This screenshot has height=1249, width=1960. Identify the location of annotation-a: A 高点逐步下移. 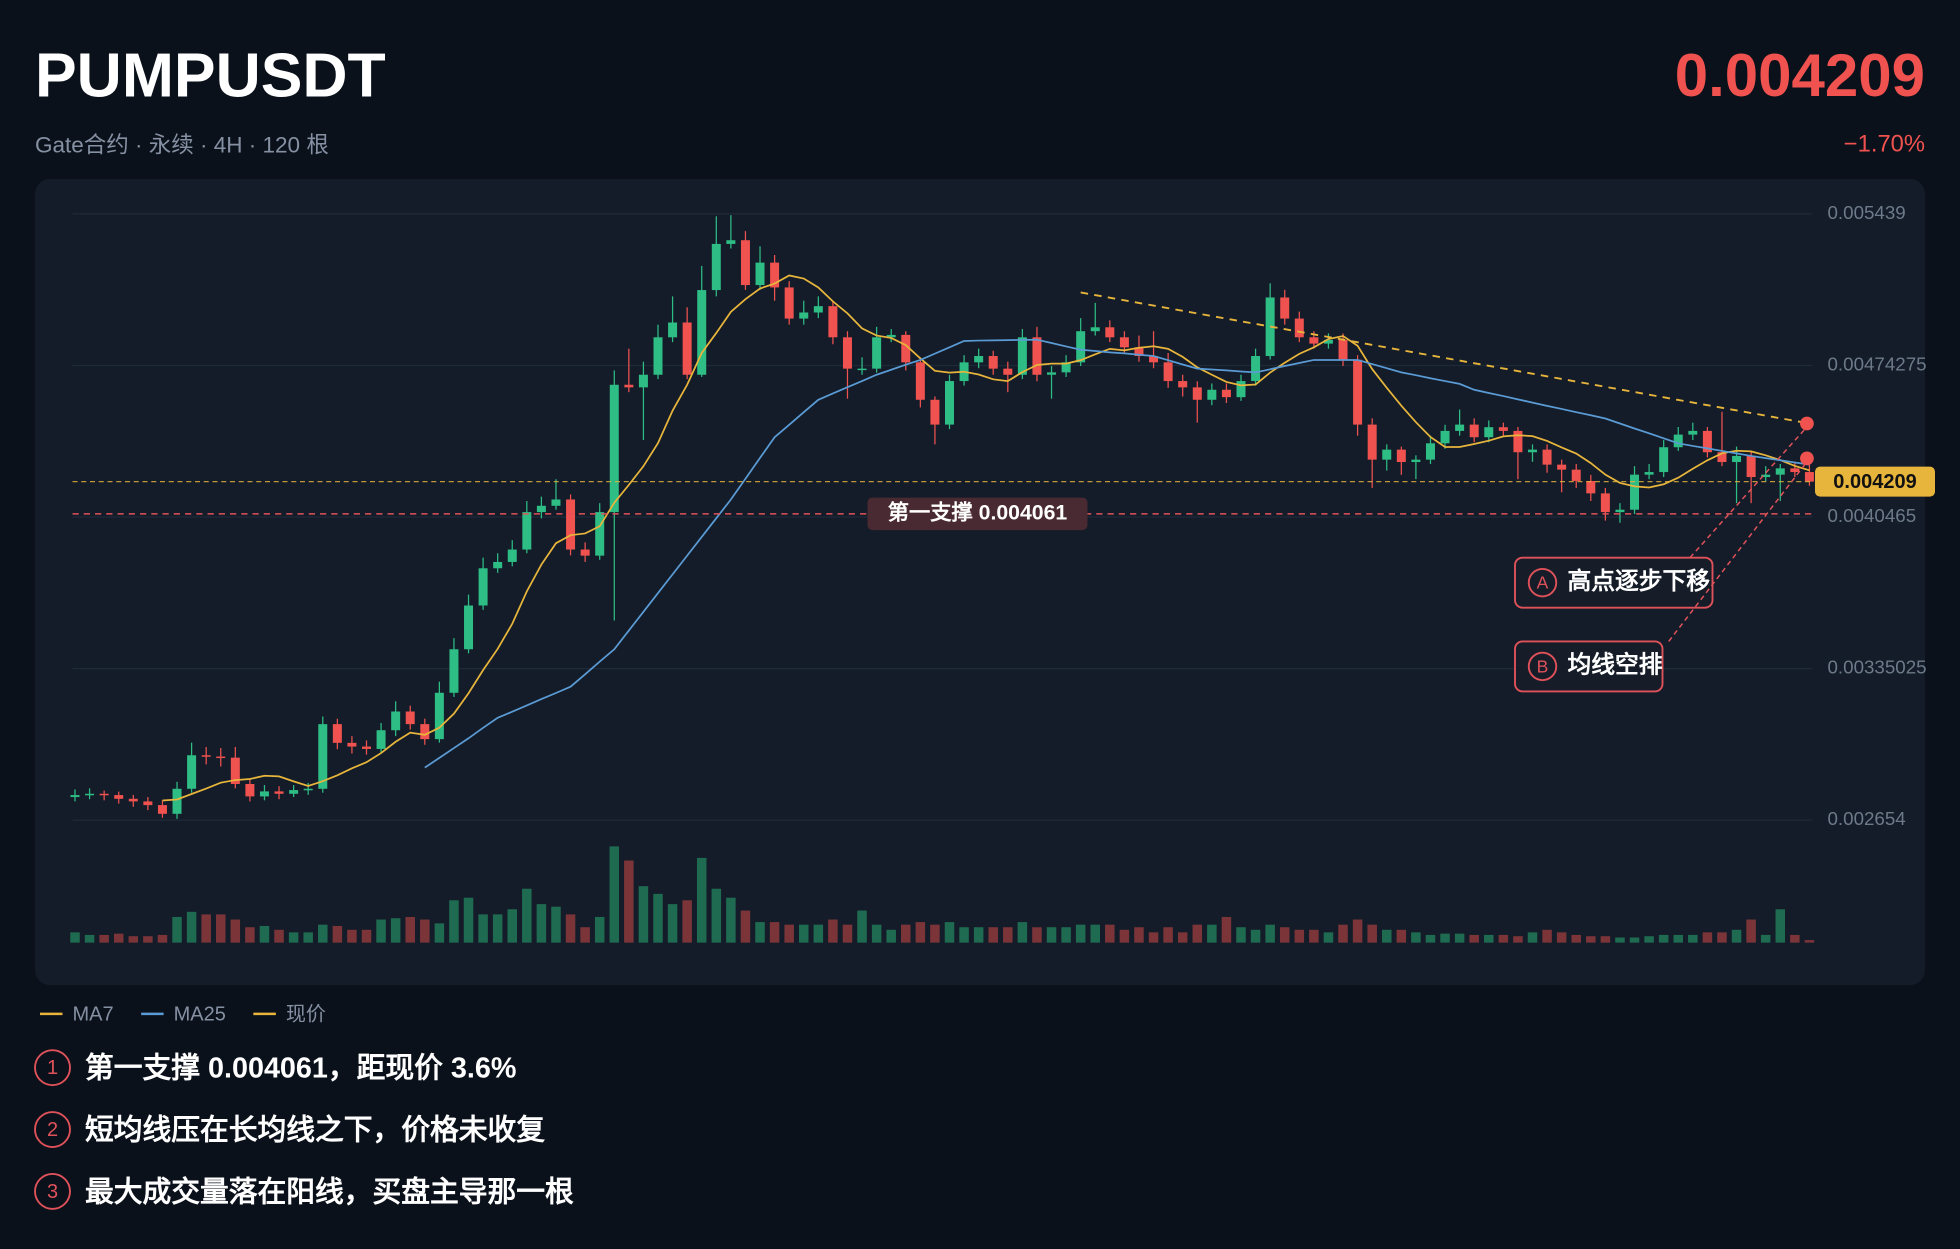
(1660, 518).